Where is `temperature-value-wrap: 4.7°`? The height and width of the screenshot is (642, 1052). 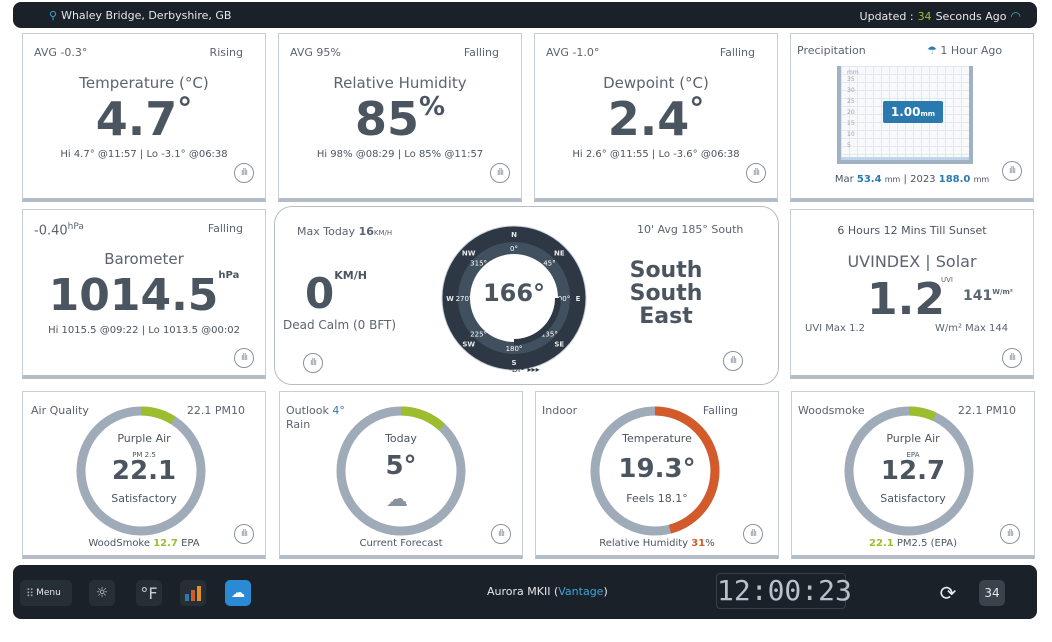
temperature-value-wrap: 4.7° is located at coordinates (144, 119).